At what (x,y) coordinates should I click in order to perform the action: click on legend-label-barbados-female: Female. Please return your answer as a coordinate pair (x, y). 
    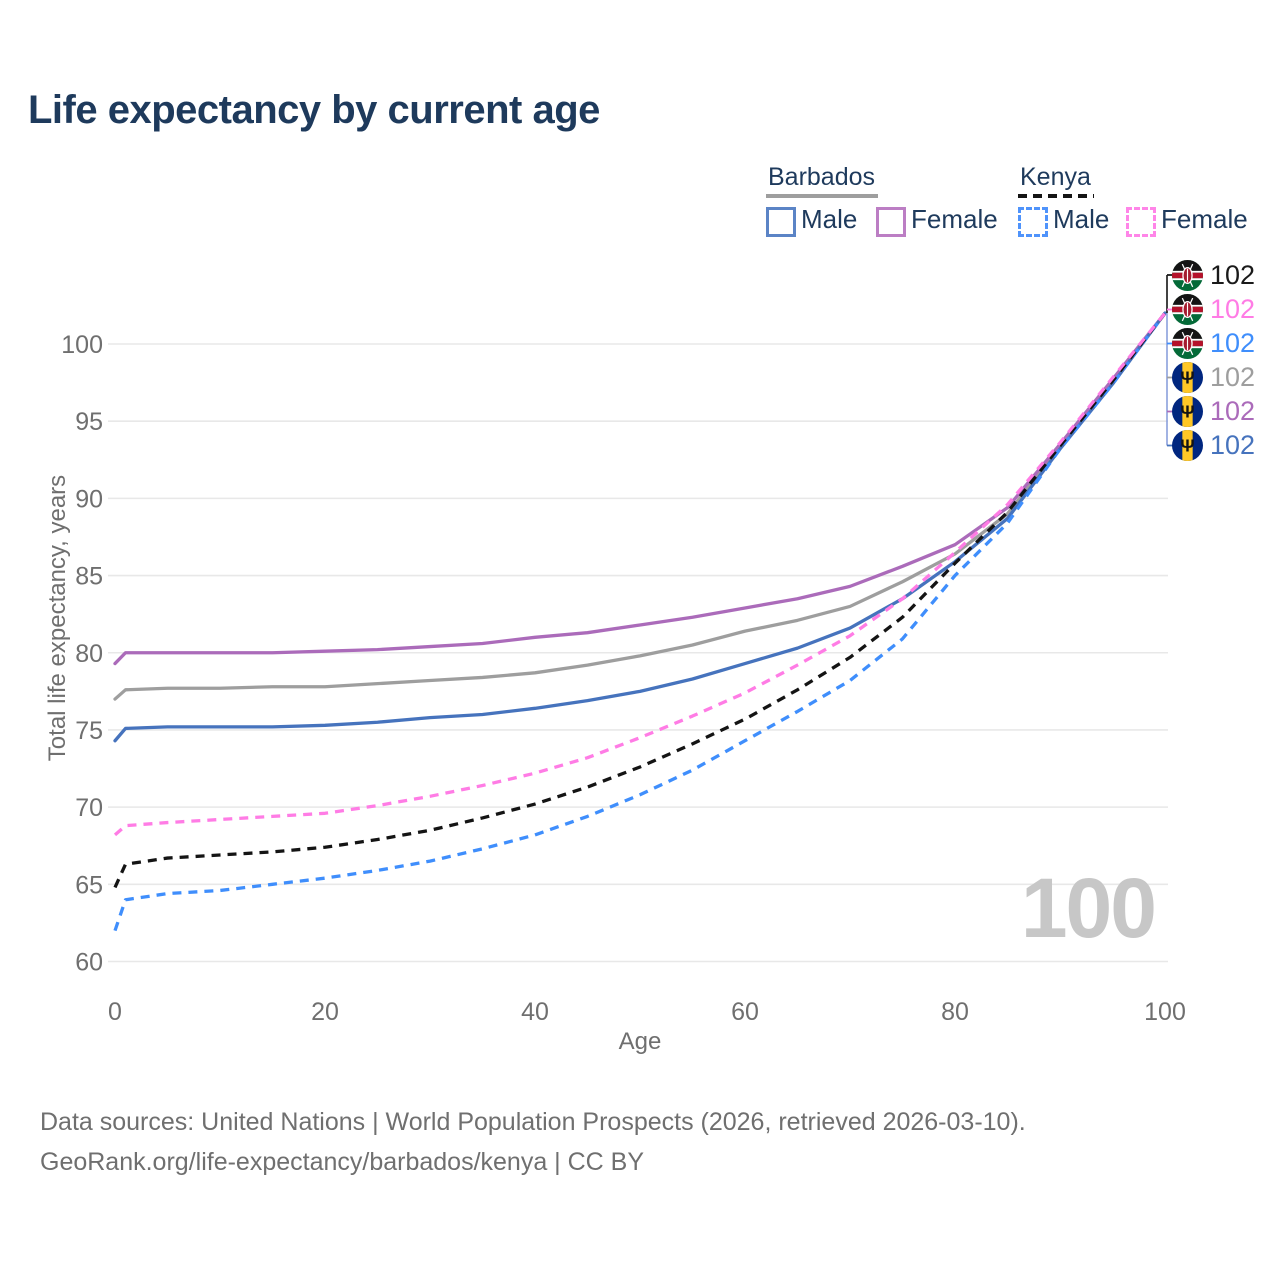
    Looking at the image, I should click on (954, 219).